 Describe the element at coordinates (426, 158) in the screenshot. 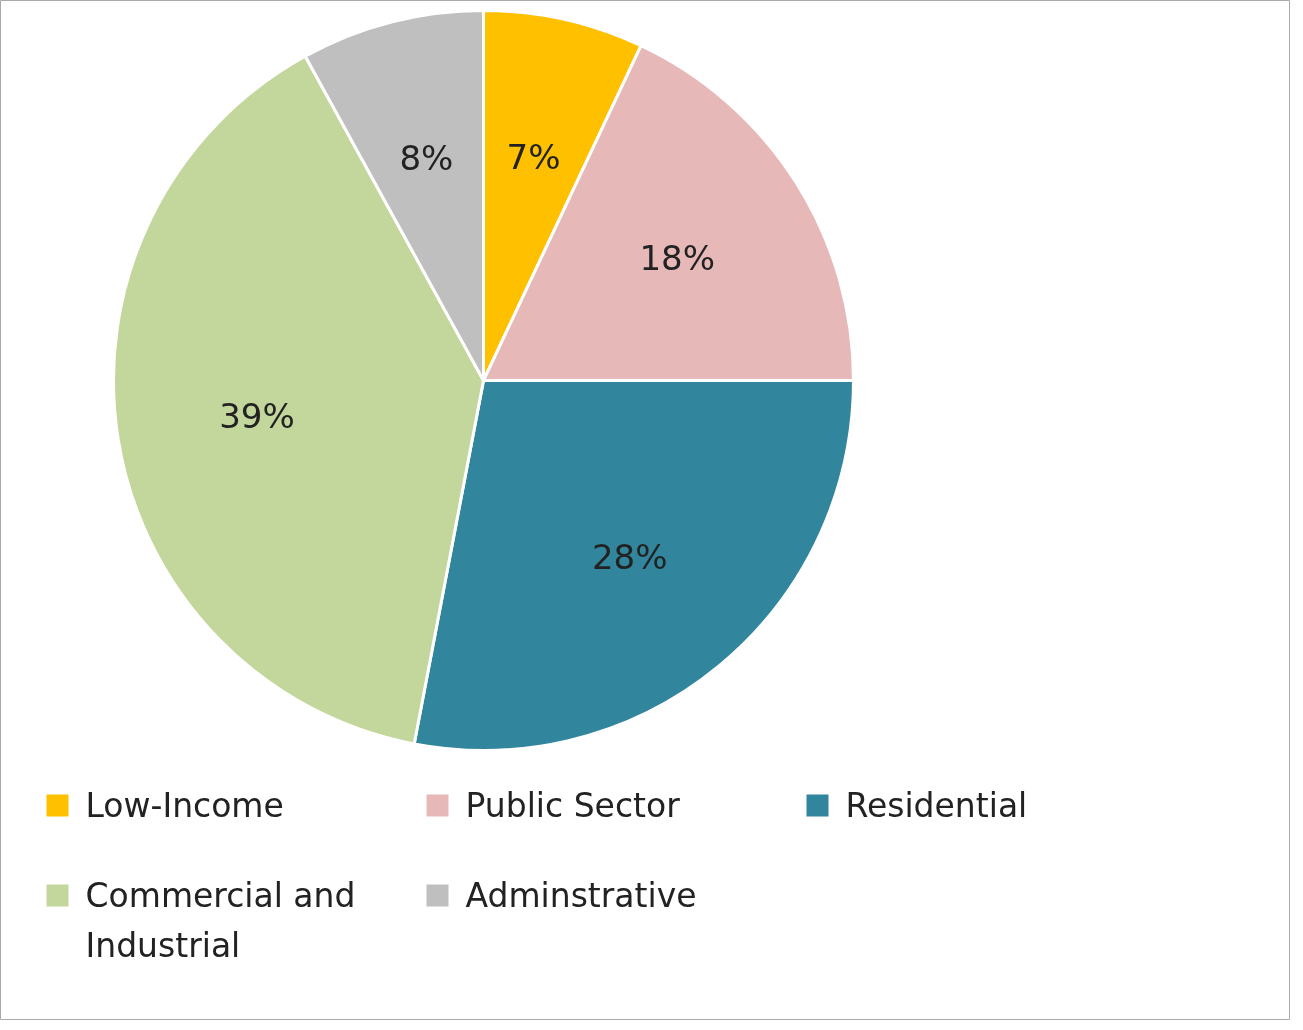

I see `data-label: 8%` at that location.